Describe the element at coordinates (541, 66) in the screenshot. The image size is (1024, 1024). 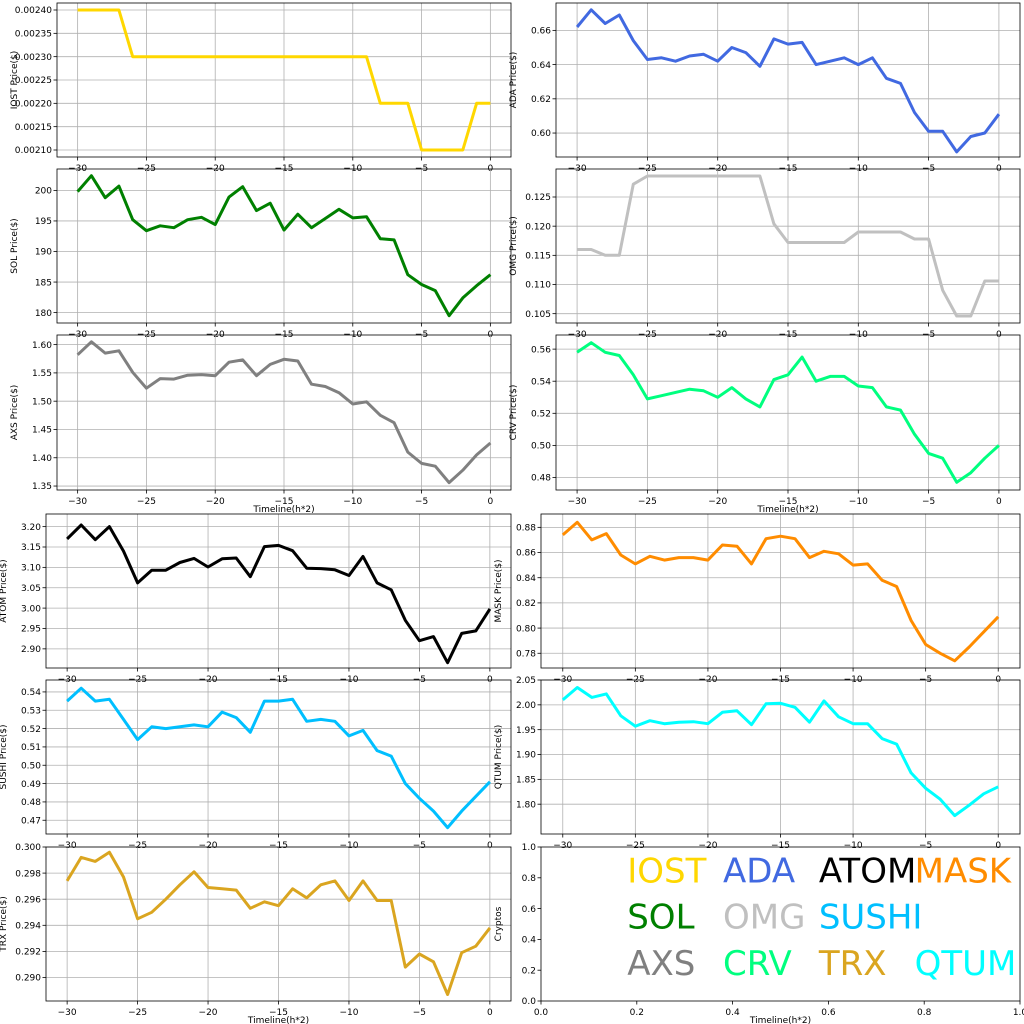
I see `y-tick-label: 0.64` at that location.